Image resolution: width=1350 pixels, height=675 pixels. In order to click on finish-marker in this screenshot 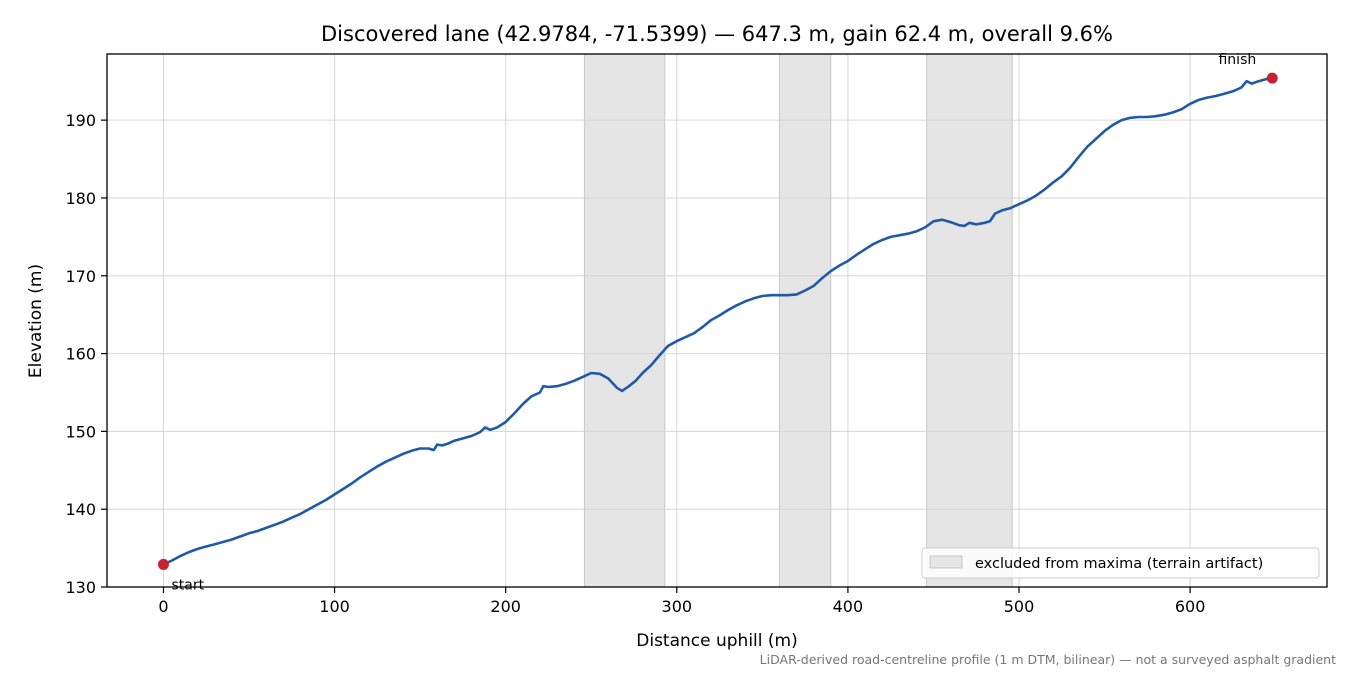, I will do `click(1272, 78)`.